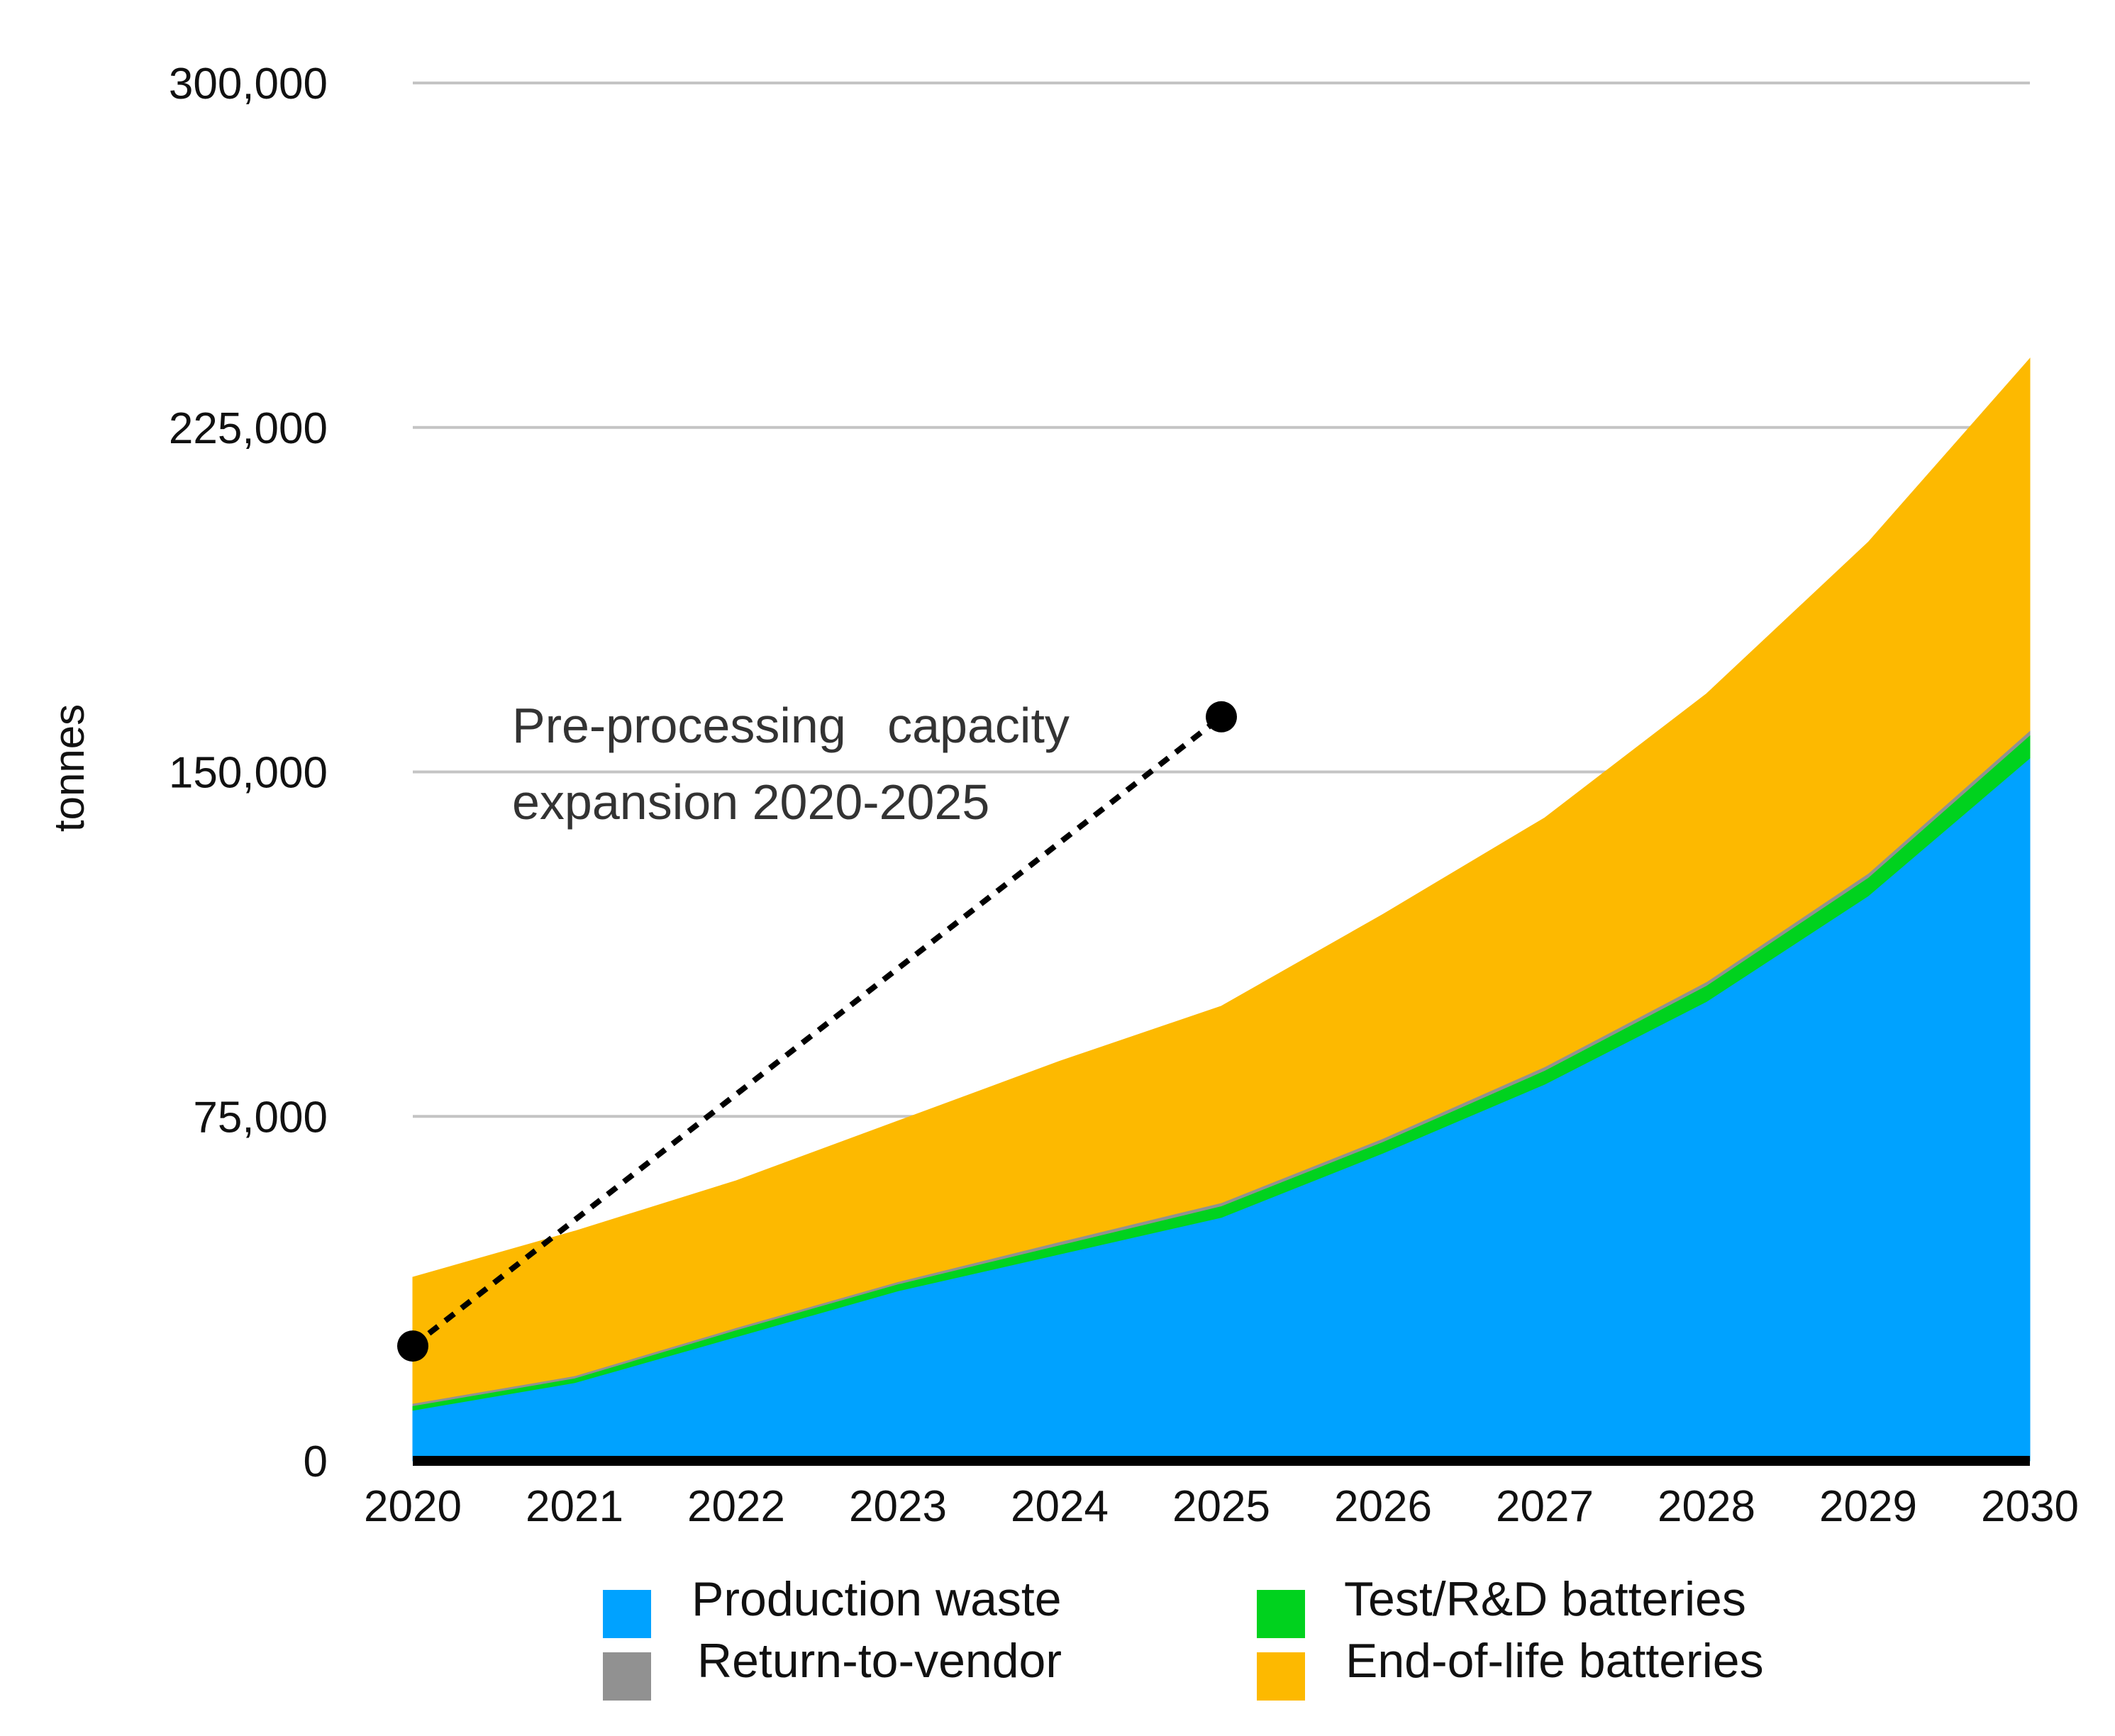 This screenshot has height=1736, width=2115. Describe the element at coordinates (880, 1661) in the screenshot. I see `legend-label: Return-to-vendor` at that location.